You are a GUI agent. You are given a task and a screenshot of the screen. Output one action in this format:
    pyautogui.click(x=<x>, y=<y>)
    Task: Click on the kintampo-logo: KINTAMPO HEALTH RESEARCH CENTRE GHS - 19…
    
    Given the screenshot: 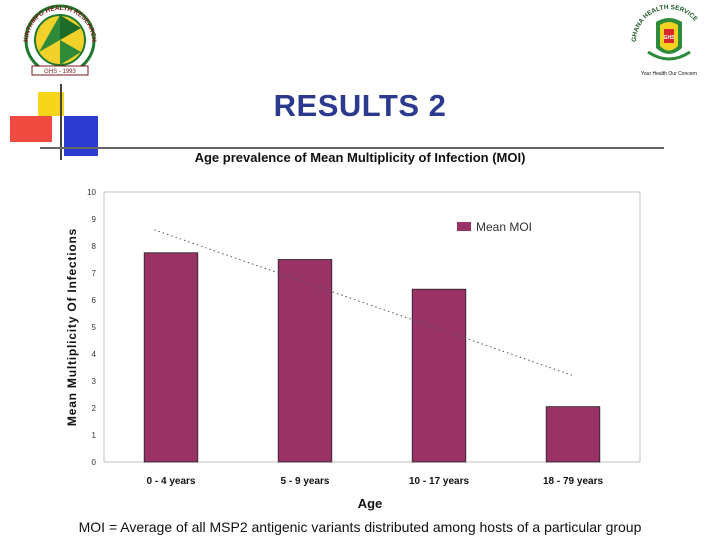 What is the action you would take?
    pyautogui.click(x=55, y=39)
    